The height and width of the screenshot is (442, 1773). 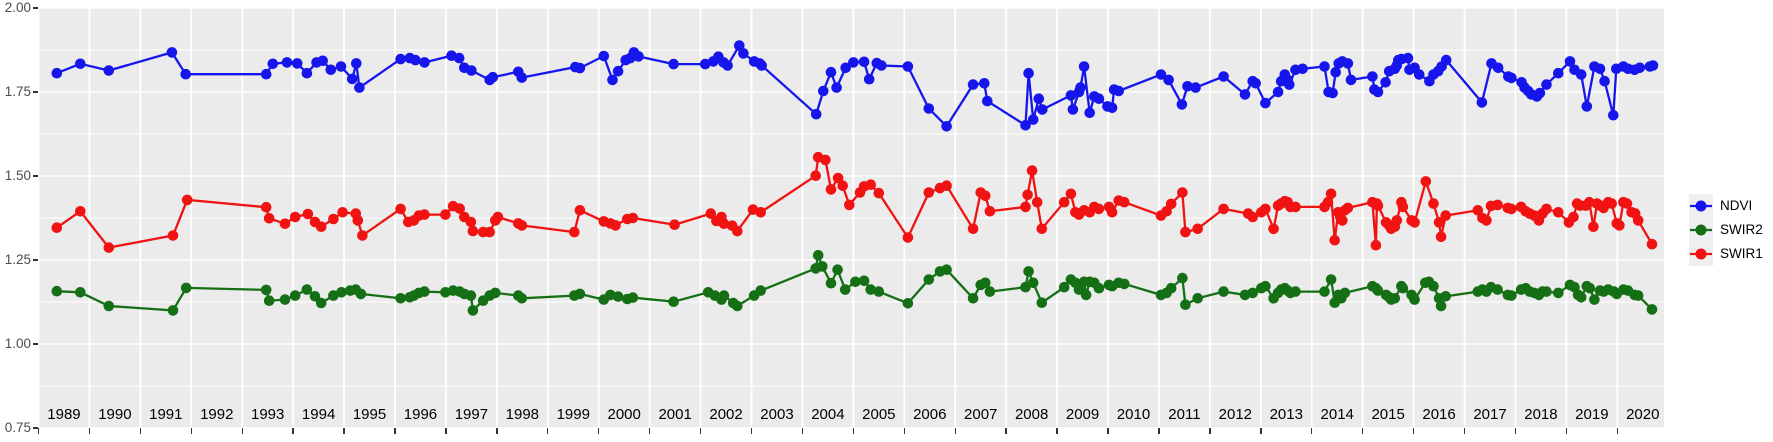 I want to click on x-tick-label: 2018, so click(x=1541, y=414).